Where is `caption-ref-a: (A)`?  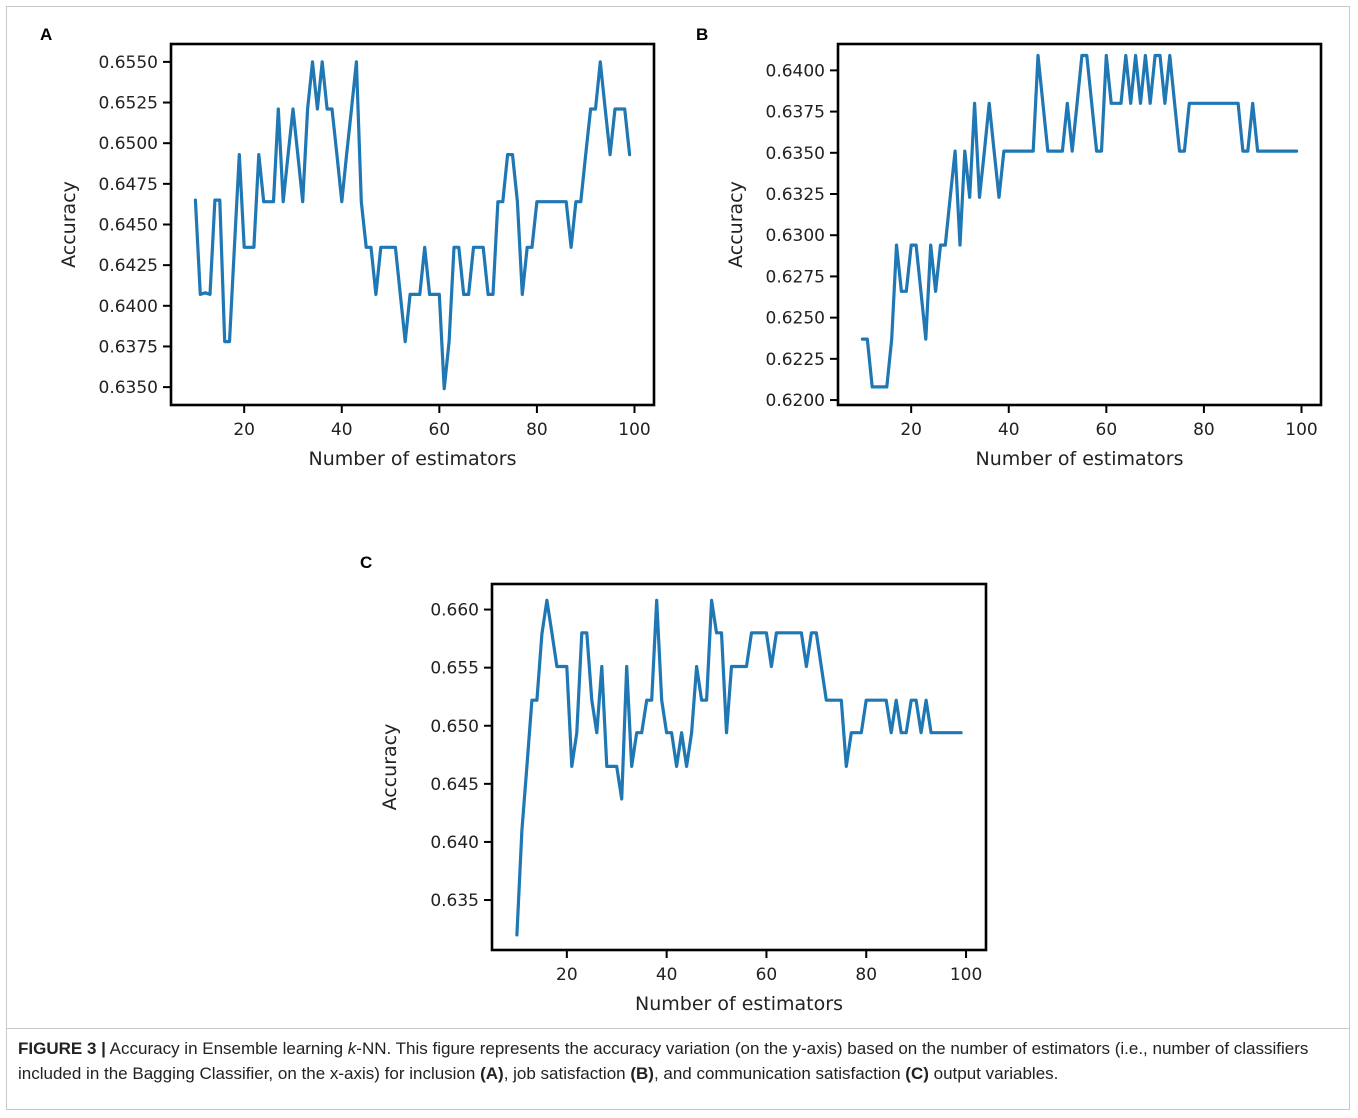 caption-ref-a: (A) is located at coordinates (492, 1073).